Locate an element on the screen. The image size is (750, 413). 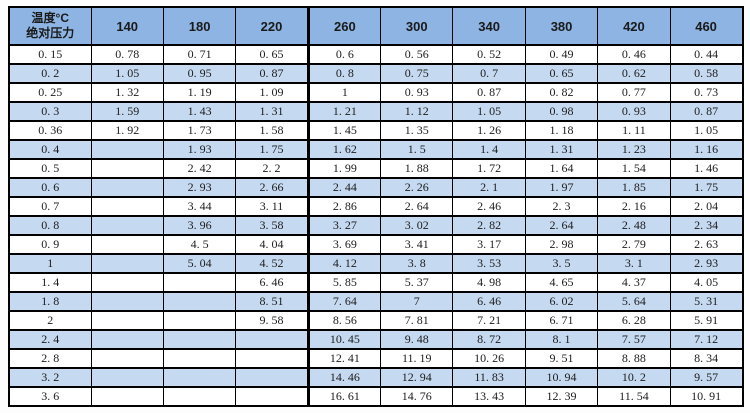
value-cell: 7. 64 is located at coordinates (344, 301).